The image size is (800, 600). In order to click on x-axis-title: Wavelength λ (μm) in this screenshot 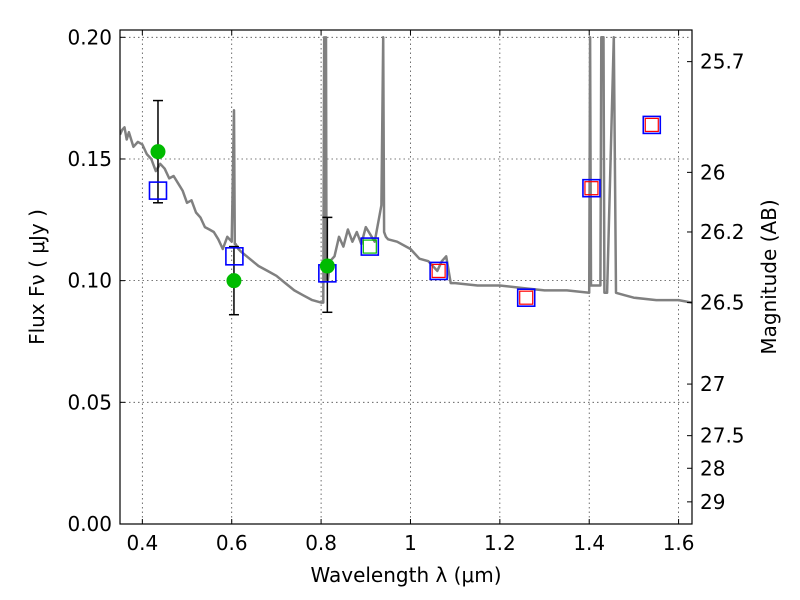, I will do `click(405, 575)`.